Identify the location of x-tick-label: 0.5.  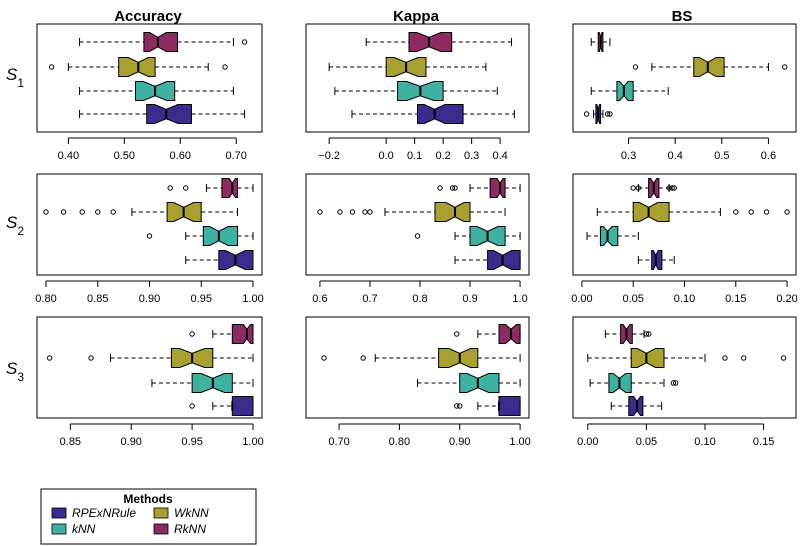
(721, 156).